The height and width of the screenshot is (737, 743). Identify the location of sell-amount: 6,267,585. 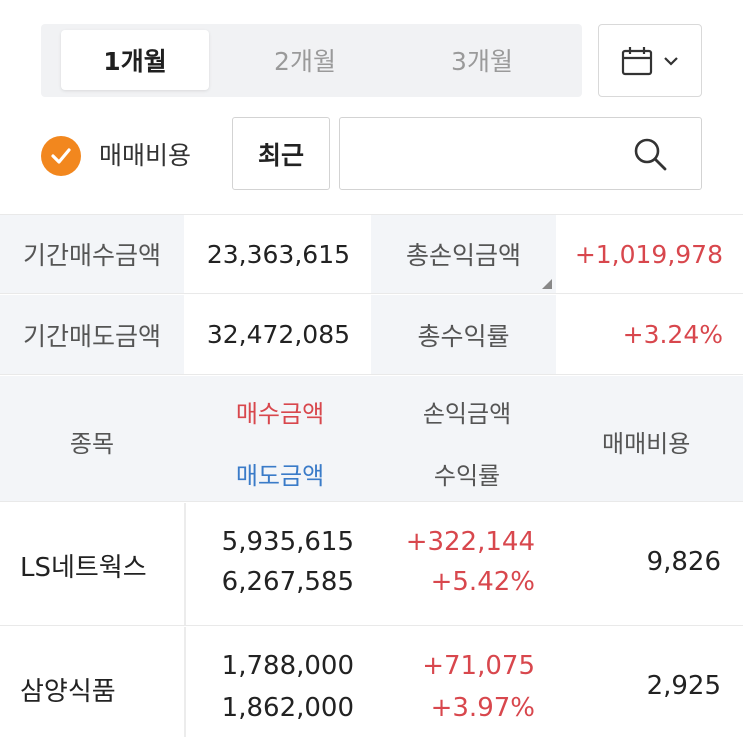
(287, 582).